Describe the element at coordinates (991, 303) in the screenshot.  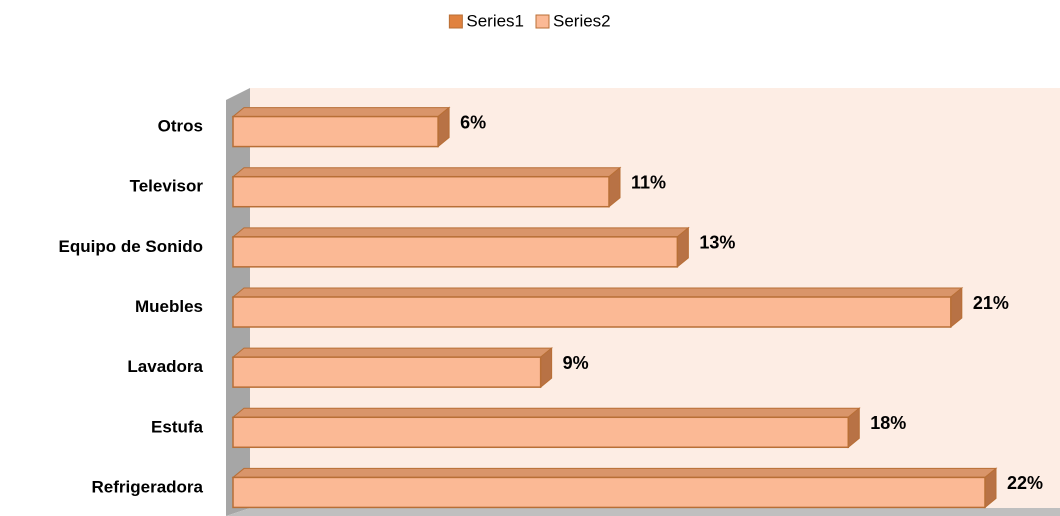
I see `data-label: 21%` at that location.